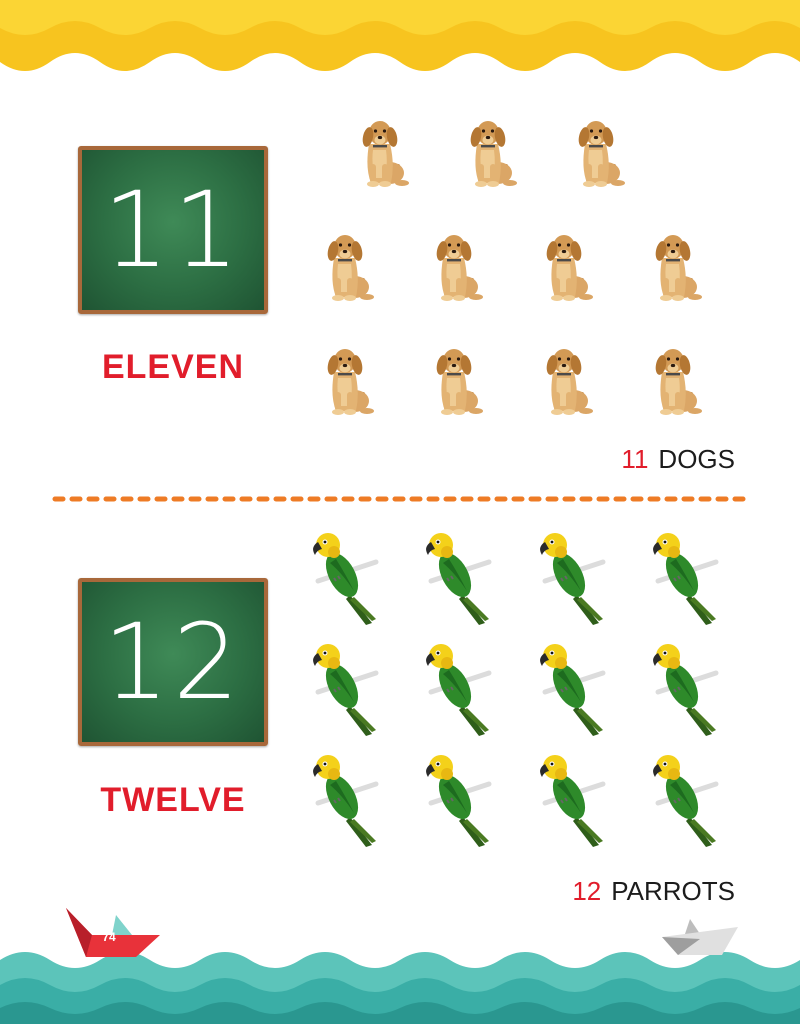 The image size is (800, 1024). Describe the element at coordinates (173, 800) in the screenshot. I see `number-word-twelve: TWELVE` at that location.